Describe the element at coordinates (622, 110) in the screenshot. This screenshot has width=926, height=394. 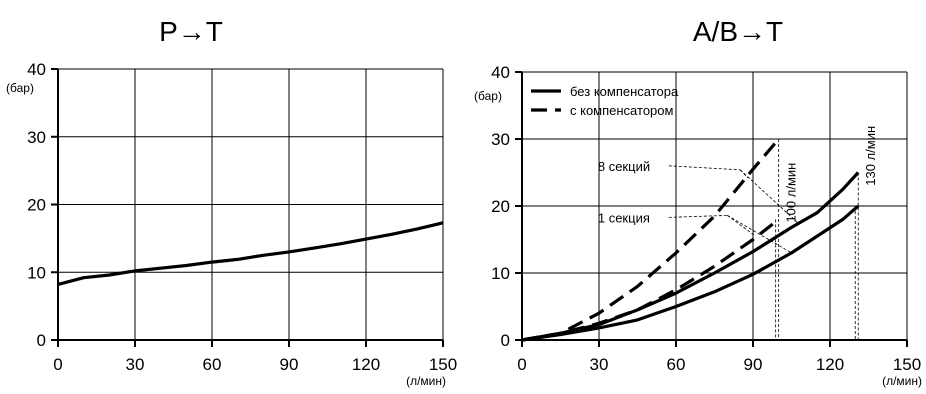
I see `legend-entry-dashed: с компенсатором` at that location.